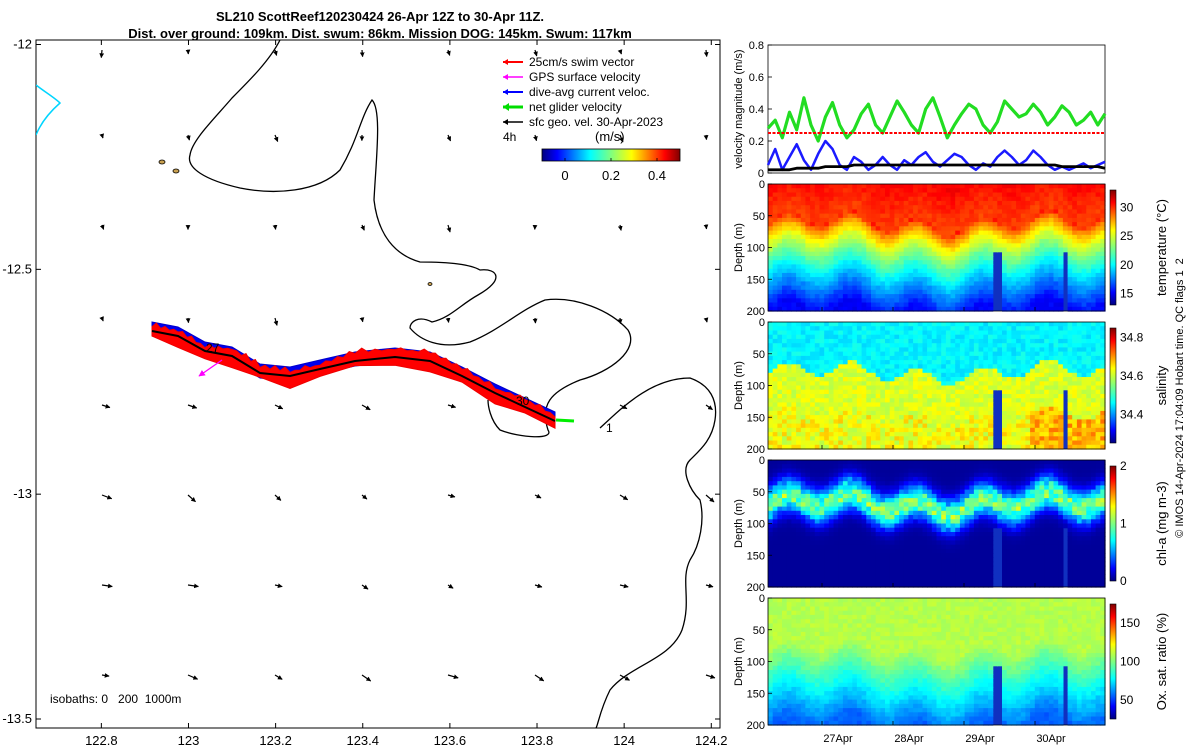 The width and height of the screenshot is (1200, 750). Describe the element at coordinates (739, 108) in the screenshot. I see `velocity-ylabel: velocity magnitude (m/s)` at that location.